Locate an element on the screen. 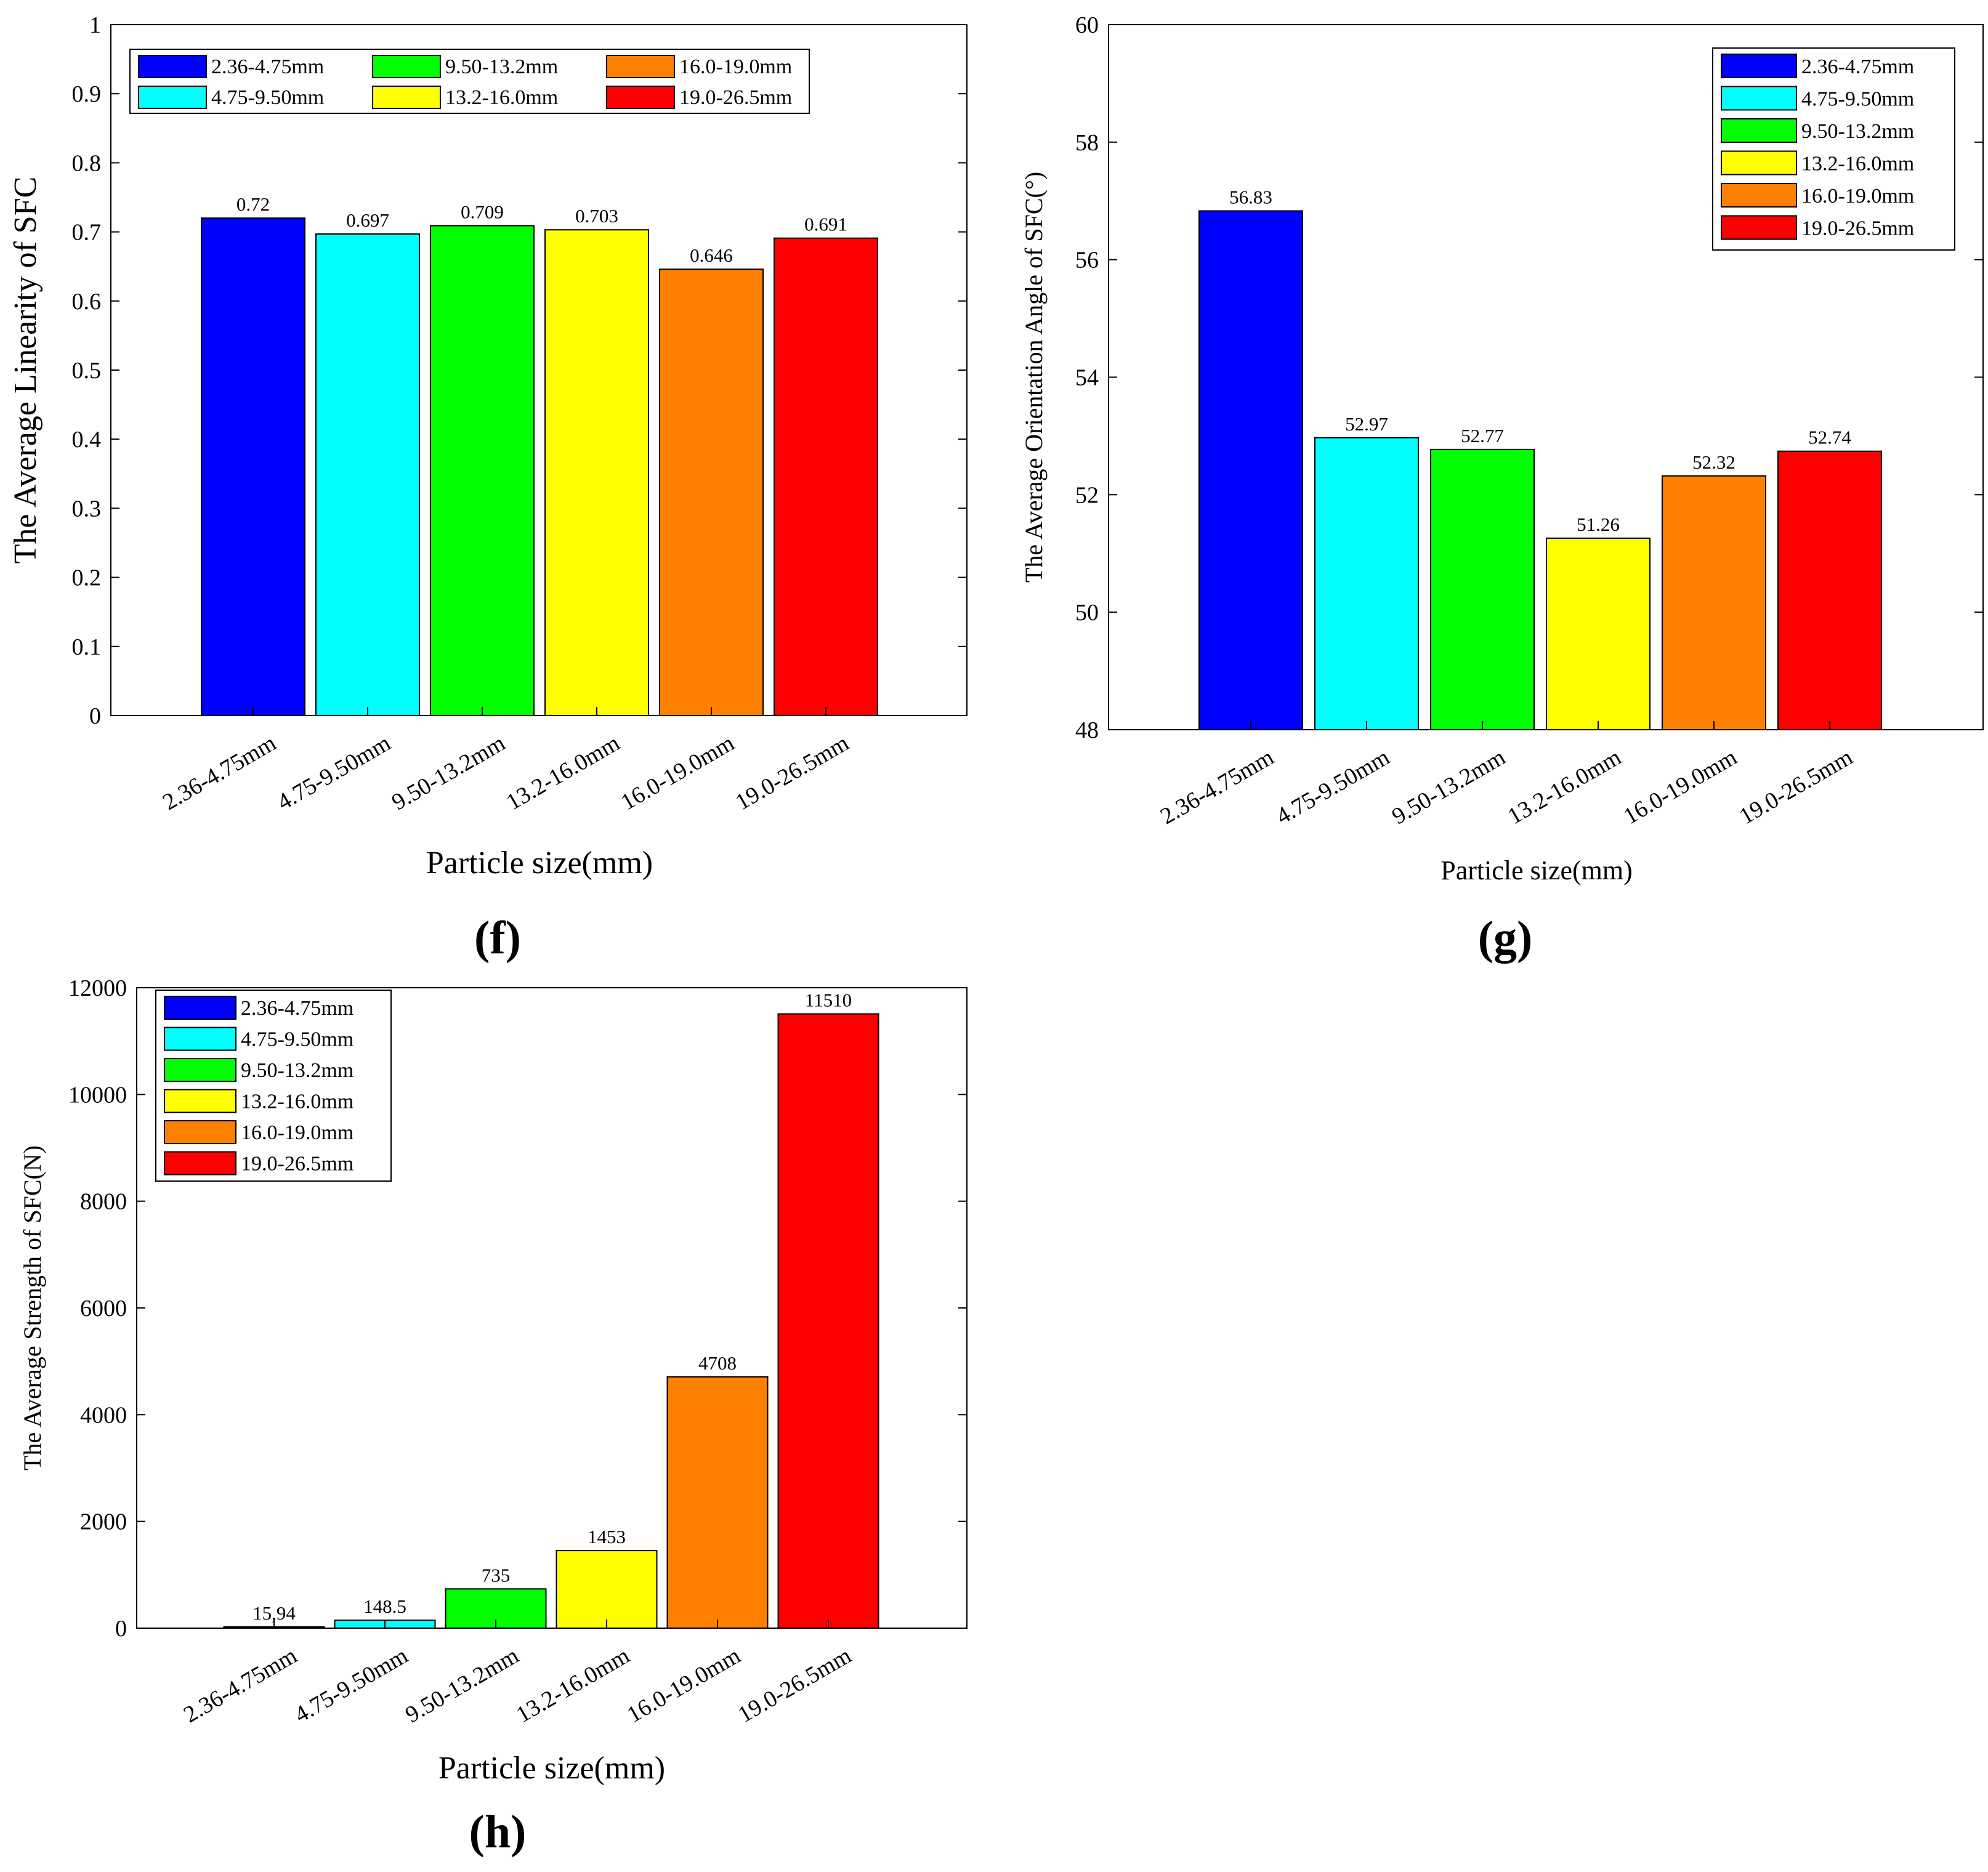  y-axis-label: The Average Strength of SFC(N) is located at coordinates (32, 1308).